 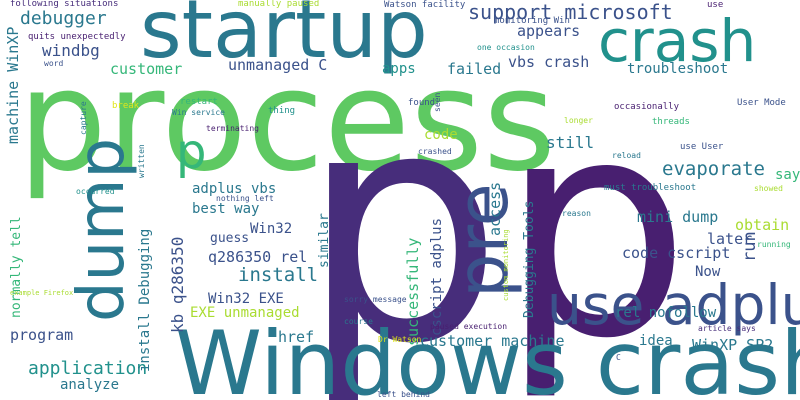 I want to click on word-similar: similar, so click(x=324, y=240).